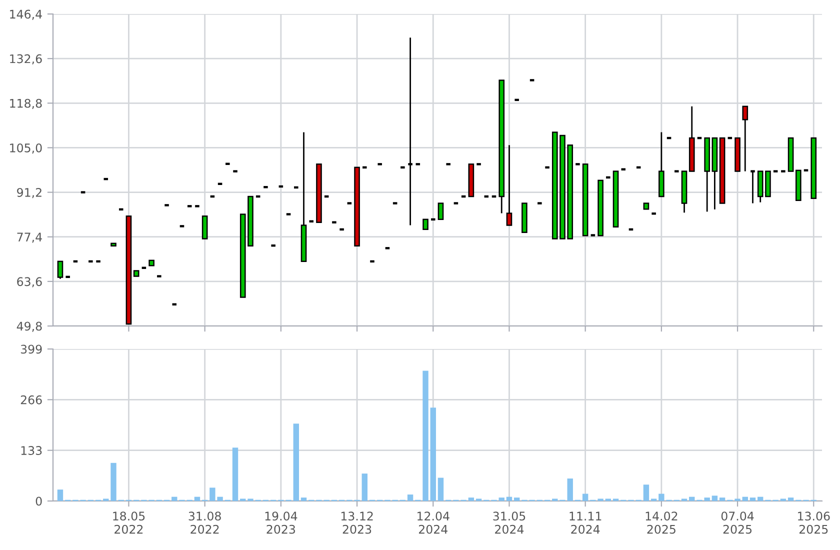 This screenshot has height=550, width=840. What do you see at coordinates (509, 523) in the screenshot?
I see `x-tick-label: 31.05 2024` at bounding box center [509, 523].